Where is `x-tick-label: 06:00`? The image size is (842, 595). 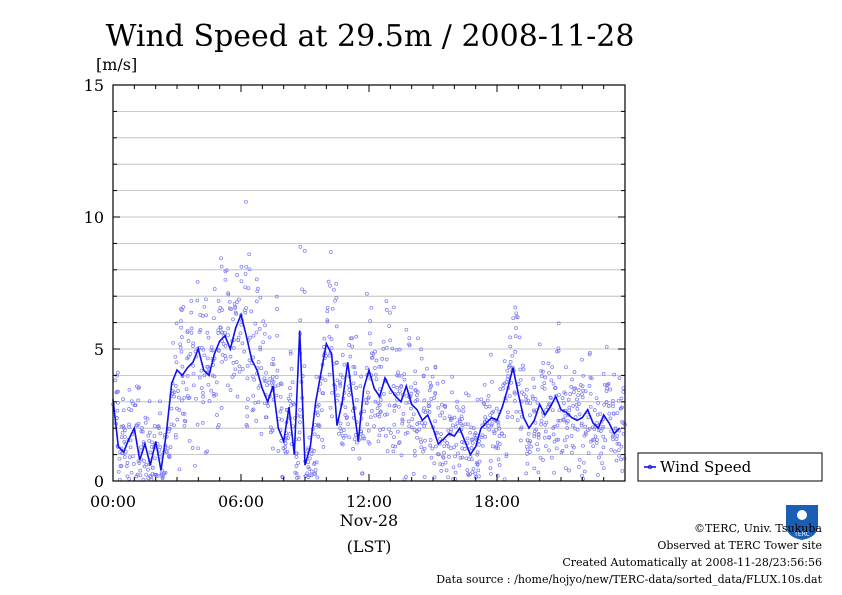 x-tick-label: 06:00 is located at coordinates (241, 501).